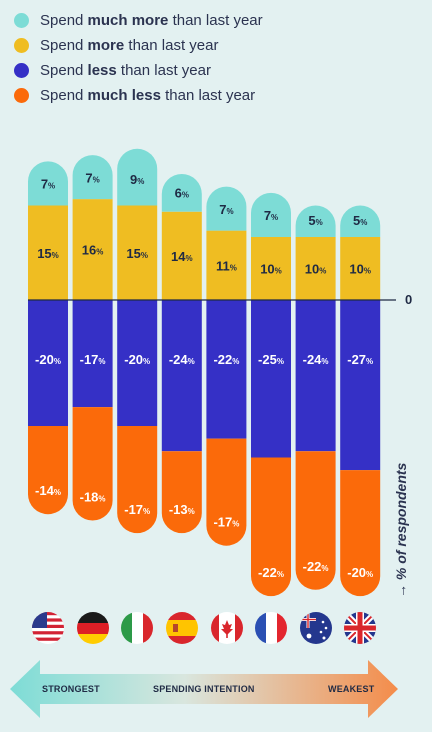 Image resolution: width=432 pixels, height=732 pixels. What do you see at coordinates (71, 689) in the screenshot?
I see `scale-label-strongest: STRONGEST` at bounding box center [71, 689].